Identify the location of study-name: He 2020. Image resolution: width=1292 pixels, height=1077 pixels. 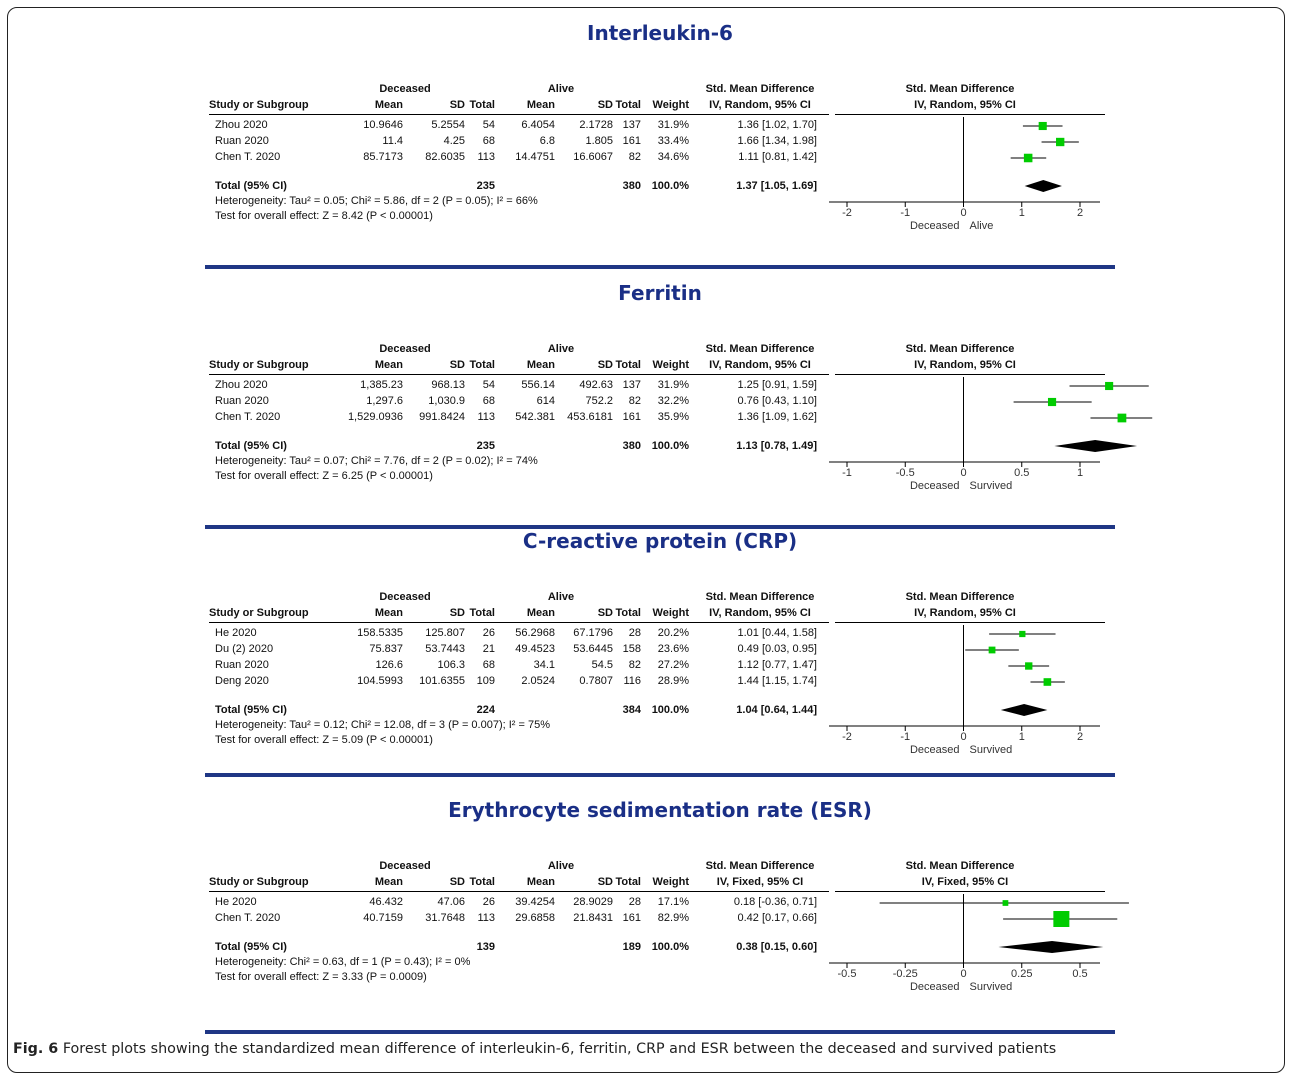
(236, 902).